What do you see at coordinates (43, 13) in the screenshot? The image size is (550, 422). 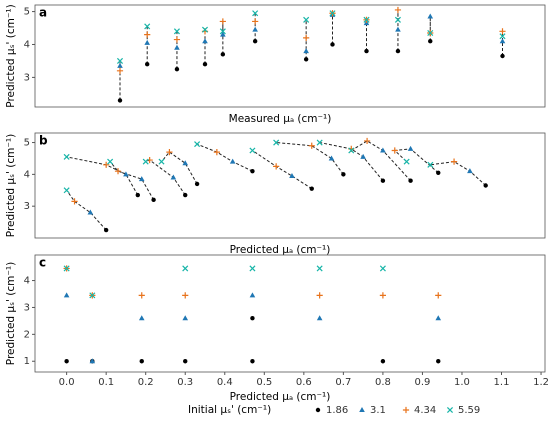 I see `panel-label: a` at bounding box center [43, 13].